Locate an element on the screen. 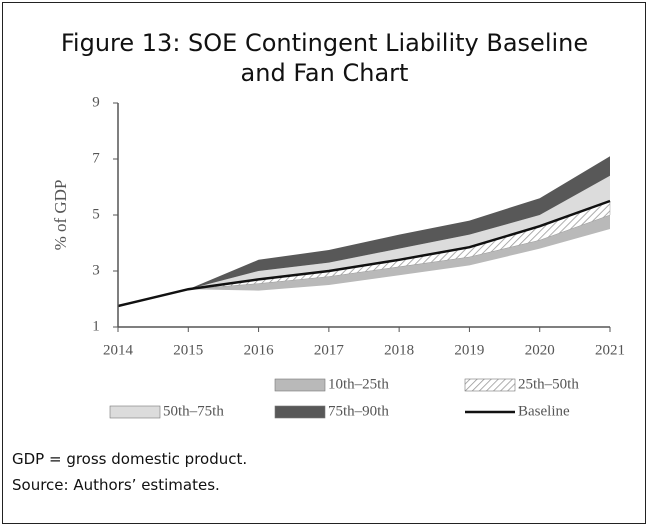  x-tick-label: 2014 is located at coordinates (118, 350).